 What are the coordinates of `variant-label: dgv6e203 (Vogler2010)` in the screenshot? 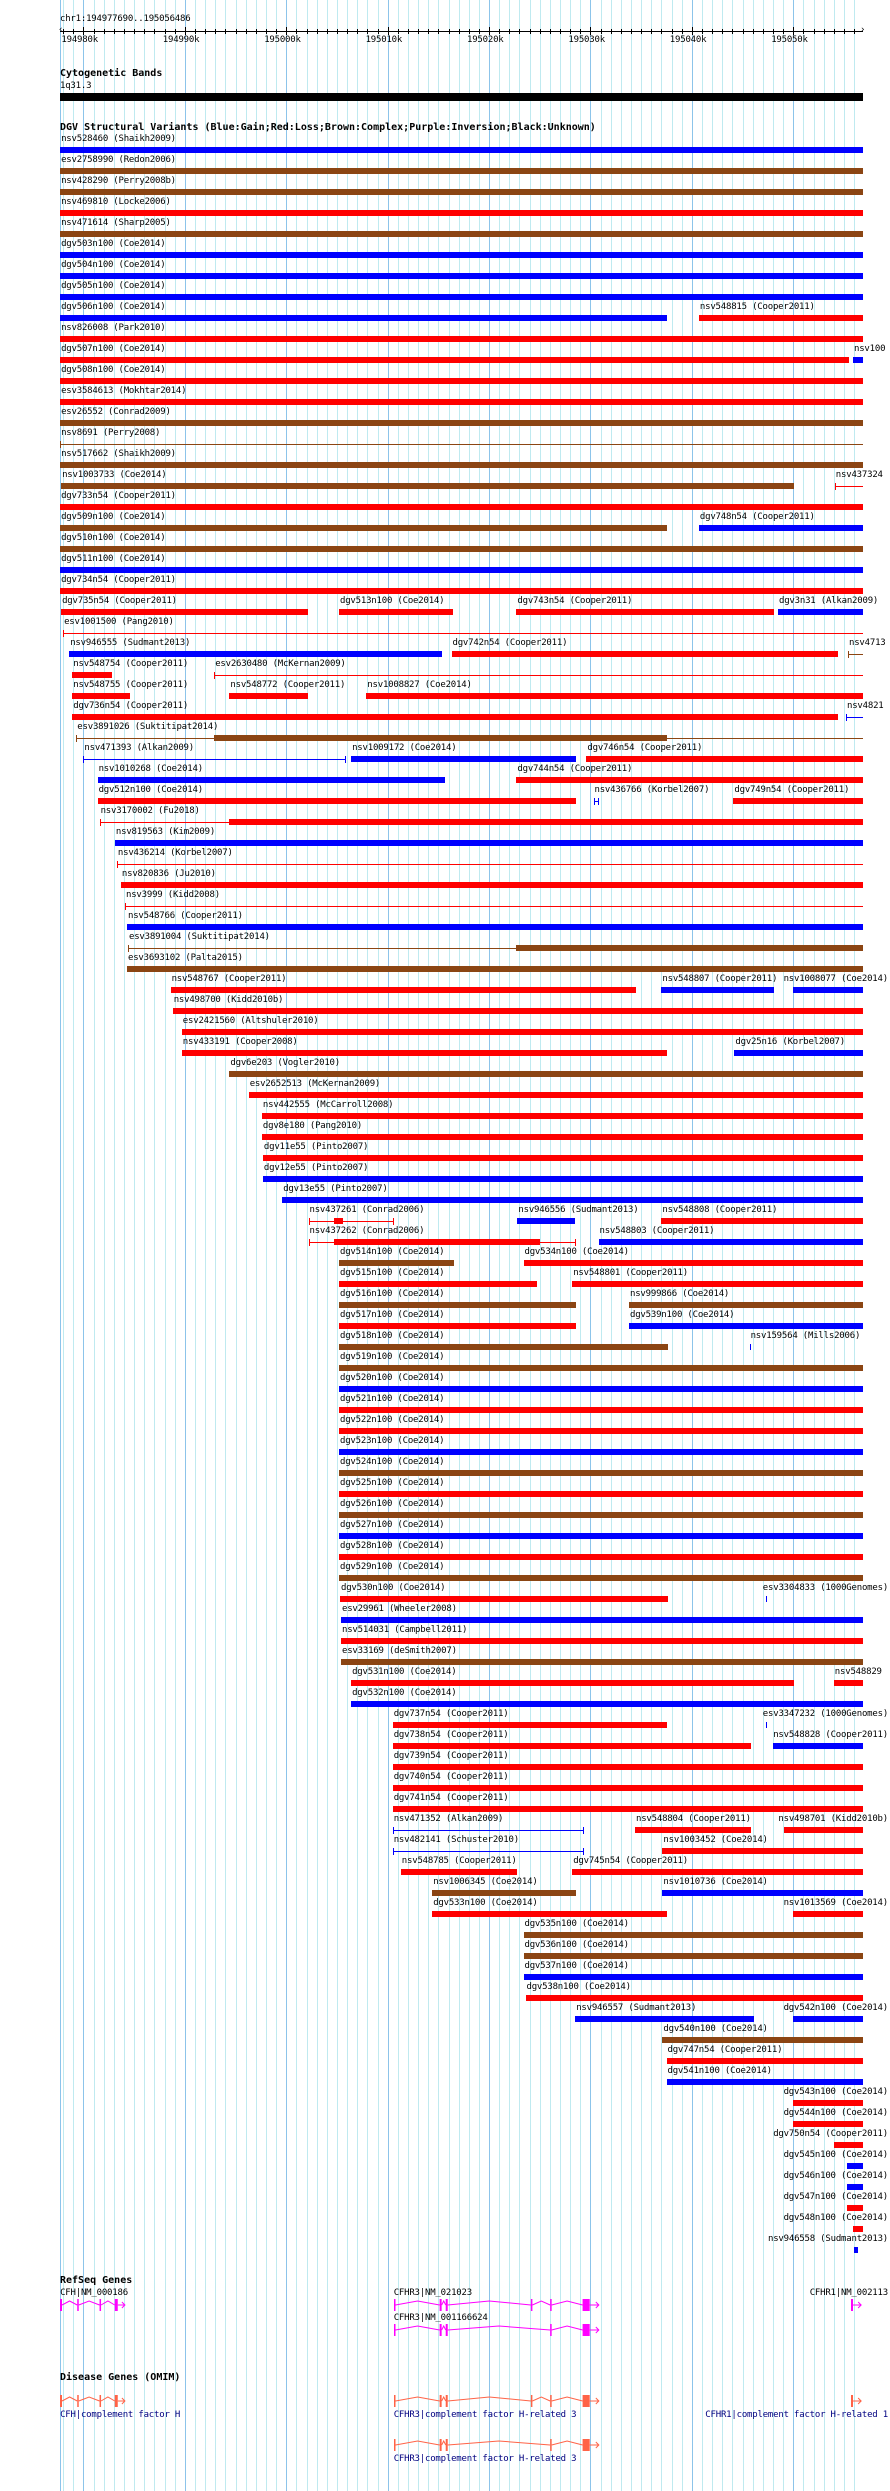 It's located at (285, 1063).